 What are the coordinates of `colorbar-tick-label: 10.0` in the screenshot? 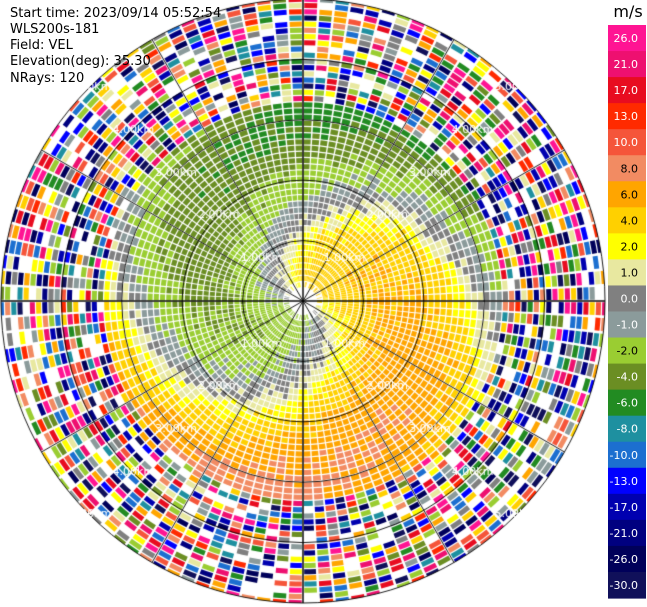 It's located at (626, 142).